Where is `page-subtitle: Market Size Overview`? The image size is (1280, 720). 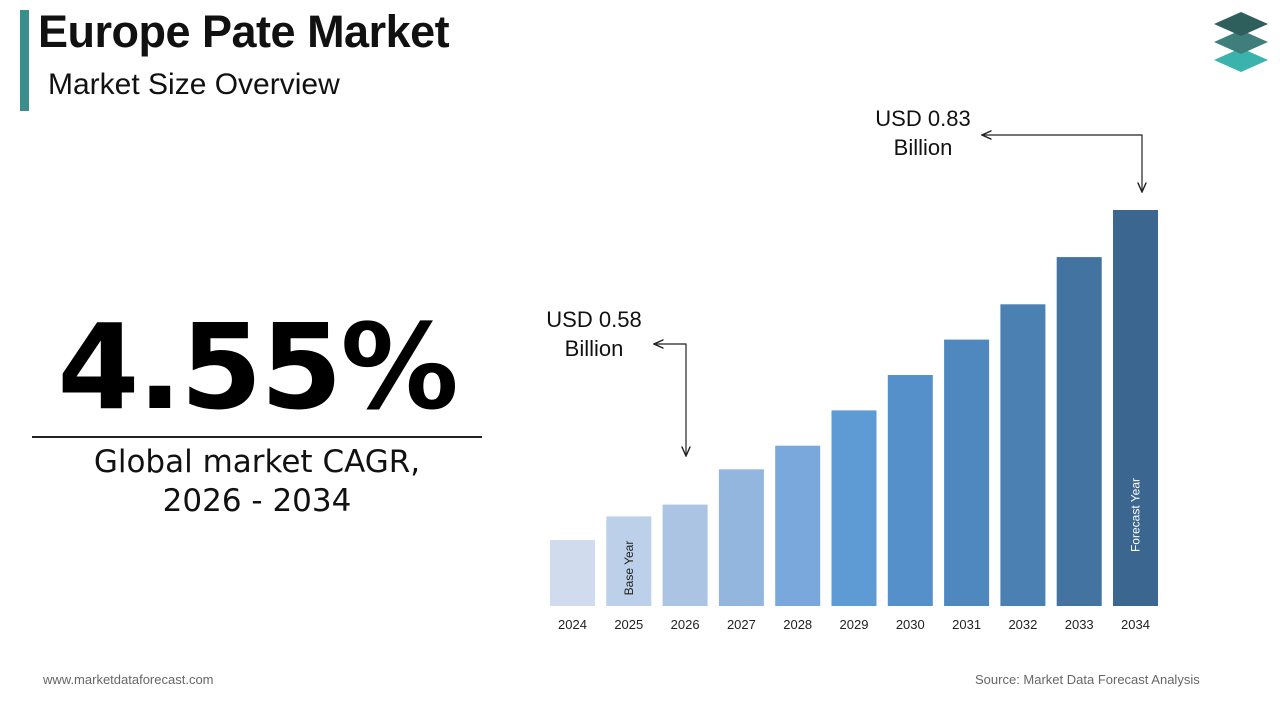 page-subtitle: Market Size Overview is located at coordinates (194, 84).